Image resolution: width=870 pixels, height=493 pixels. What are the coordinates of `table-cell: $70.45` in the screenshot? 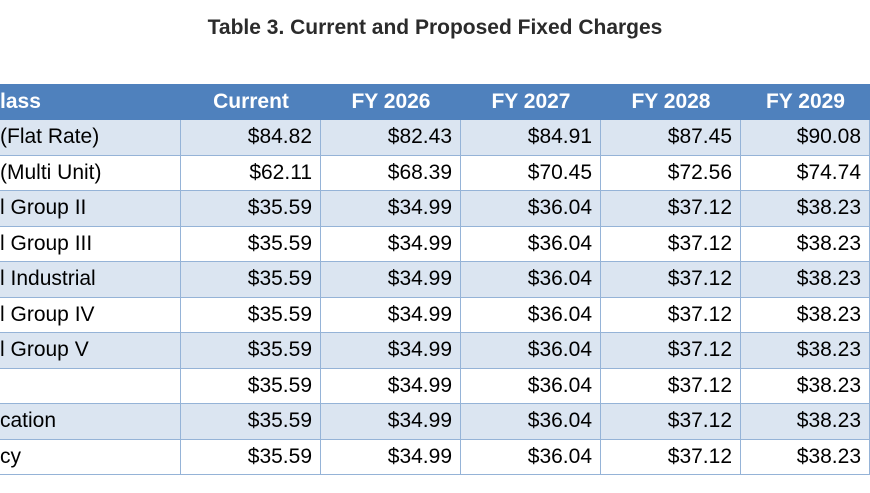 It's located at (531, 172).